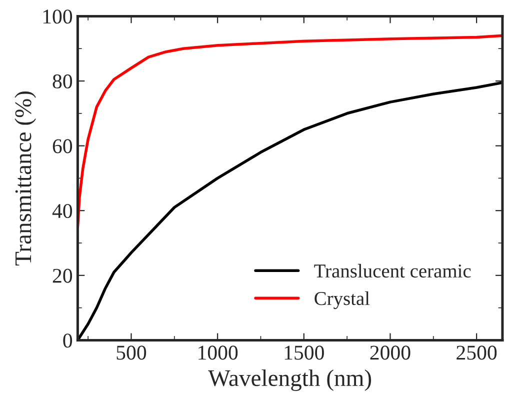 This screenshot has width=518, height=405. I want to click on x-tick-label: 2000, so click(390, 353).